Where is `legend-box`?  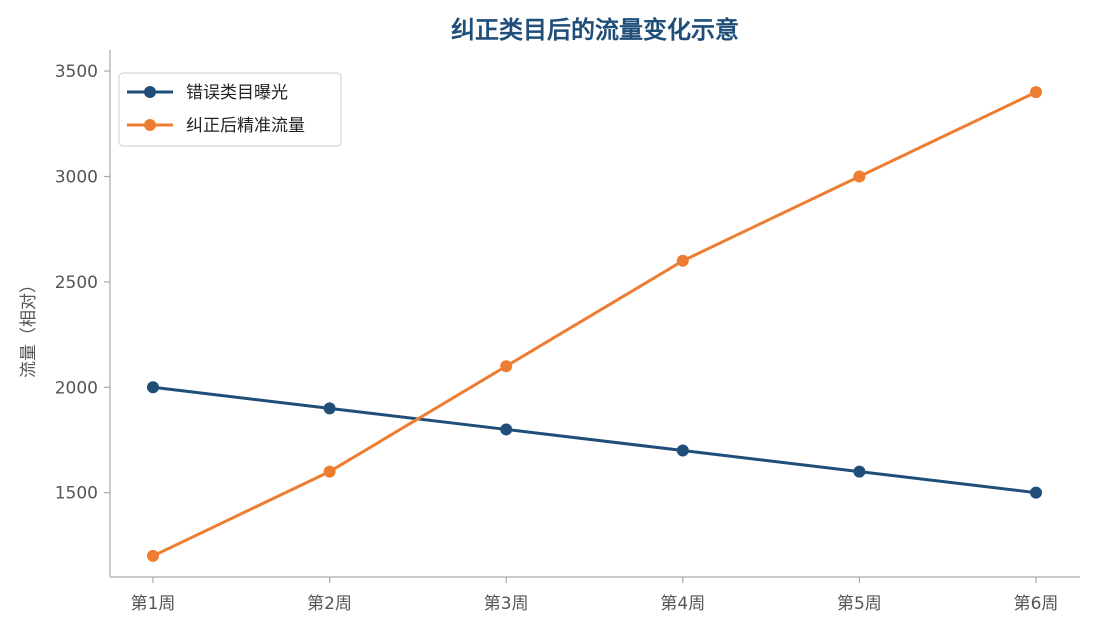
legend-box is located at coordinates (230, 109).